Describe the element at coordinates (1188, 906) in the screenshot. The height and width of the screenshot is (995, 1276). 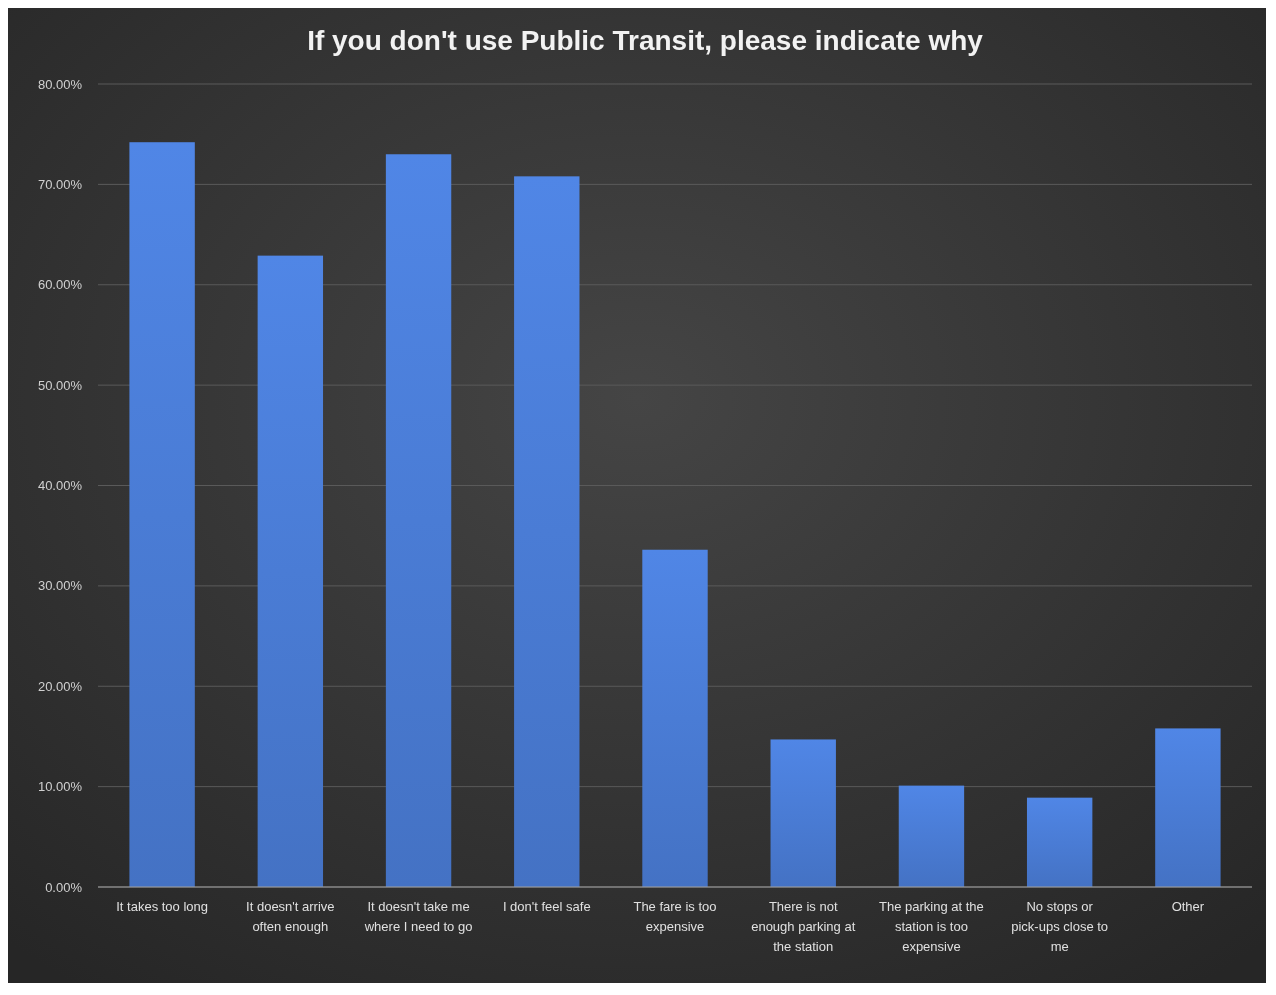
I see `x-tick-label: Other` at that location.